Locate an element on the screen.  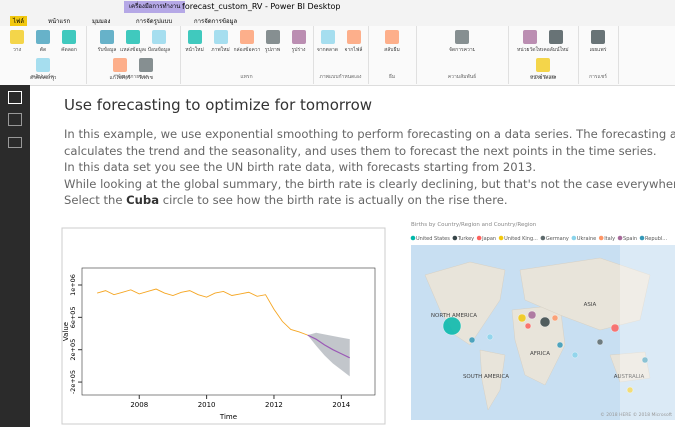
region-label: AFRICA is located at coordinates (540, 354).